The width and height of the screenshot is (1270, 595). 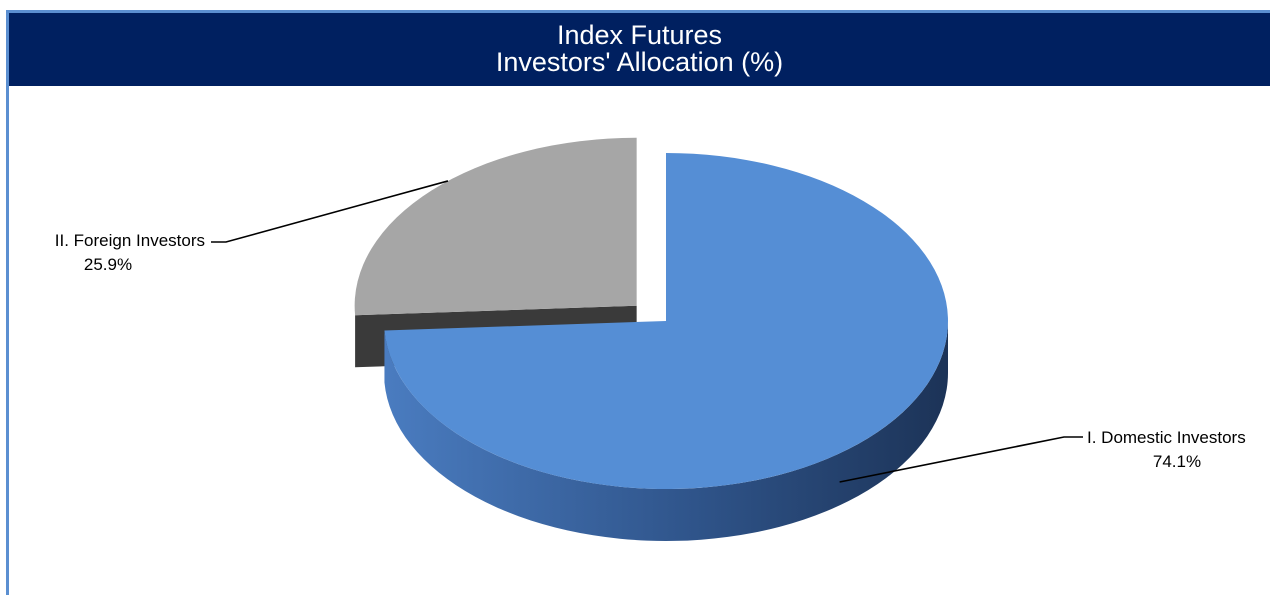 What do you see at coordinates (639, 35) in the screenshot?
I see `chart-title-line-1: Index Futures` at bounding box center [639, 35].